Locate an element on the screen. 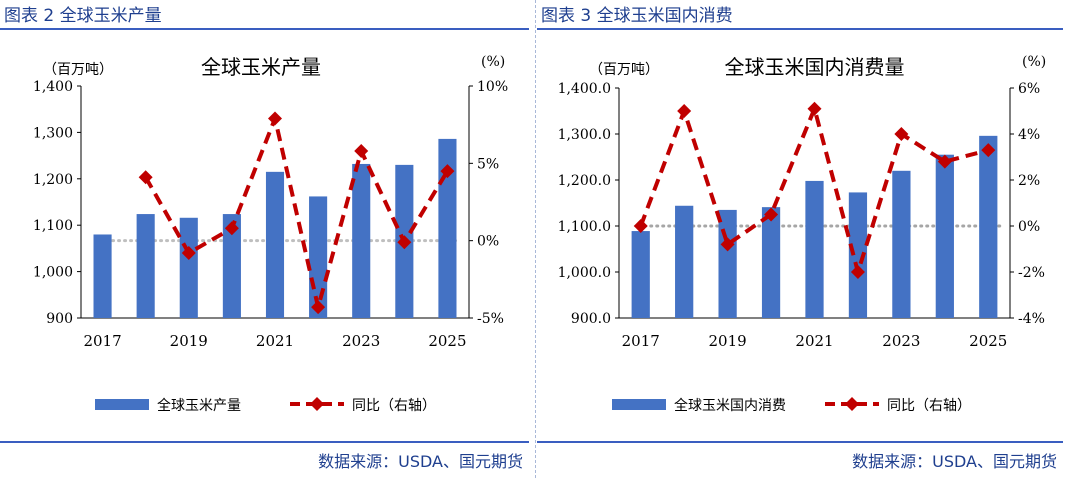  yoy-point-2017 is located at coordinates (640, 226).